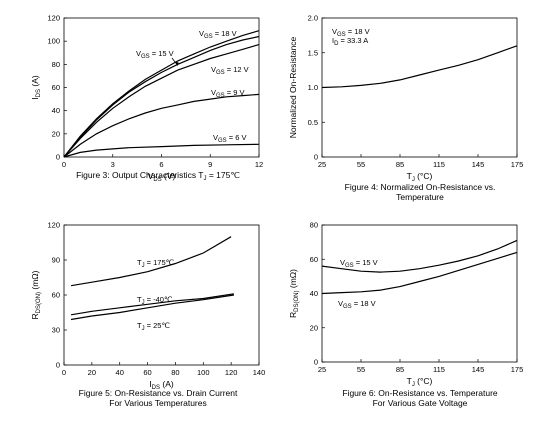 The image size is (554, 422). What do you see at coordinates (147, 372) in the screenshot?
I see `x-tick-label: 60` at bounding box center [147, 372].